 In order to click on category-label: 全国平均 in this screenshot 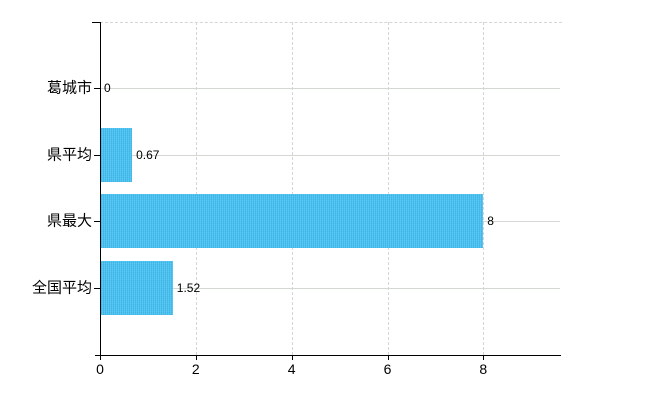, I will do `click(61, 288)`.